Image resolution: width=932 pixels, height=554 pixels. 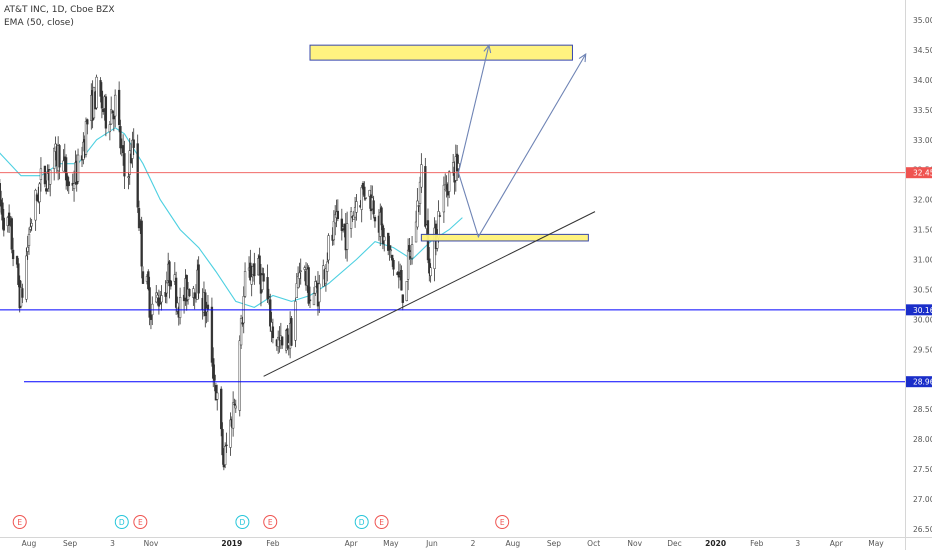 What do you see at coordinates (473, 543) in the screenshot?
I see `x-tick-label: 2` at bounding box center [473, 543].